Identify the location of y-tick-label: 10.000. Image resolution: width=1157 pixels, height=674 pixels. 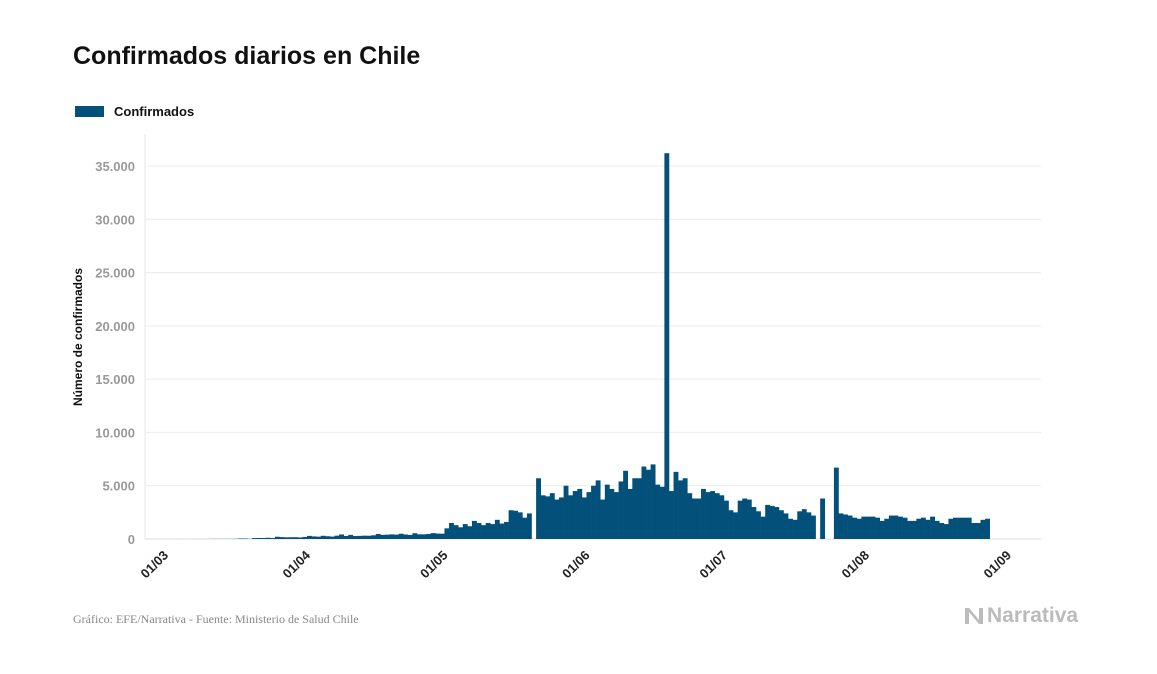
(115, 432).